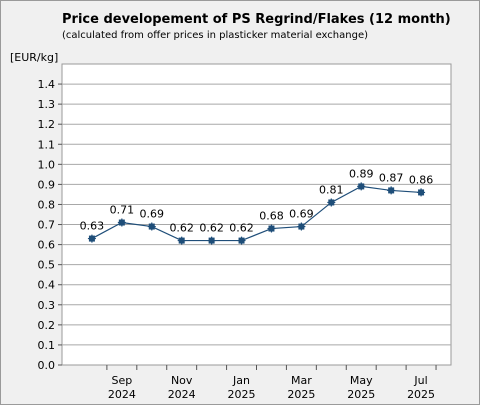  I want to click on data-label: 0.63, so click(92, 226).